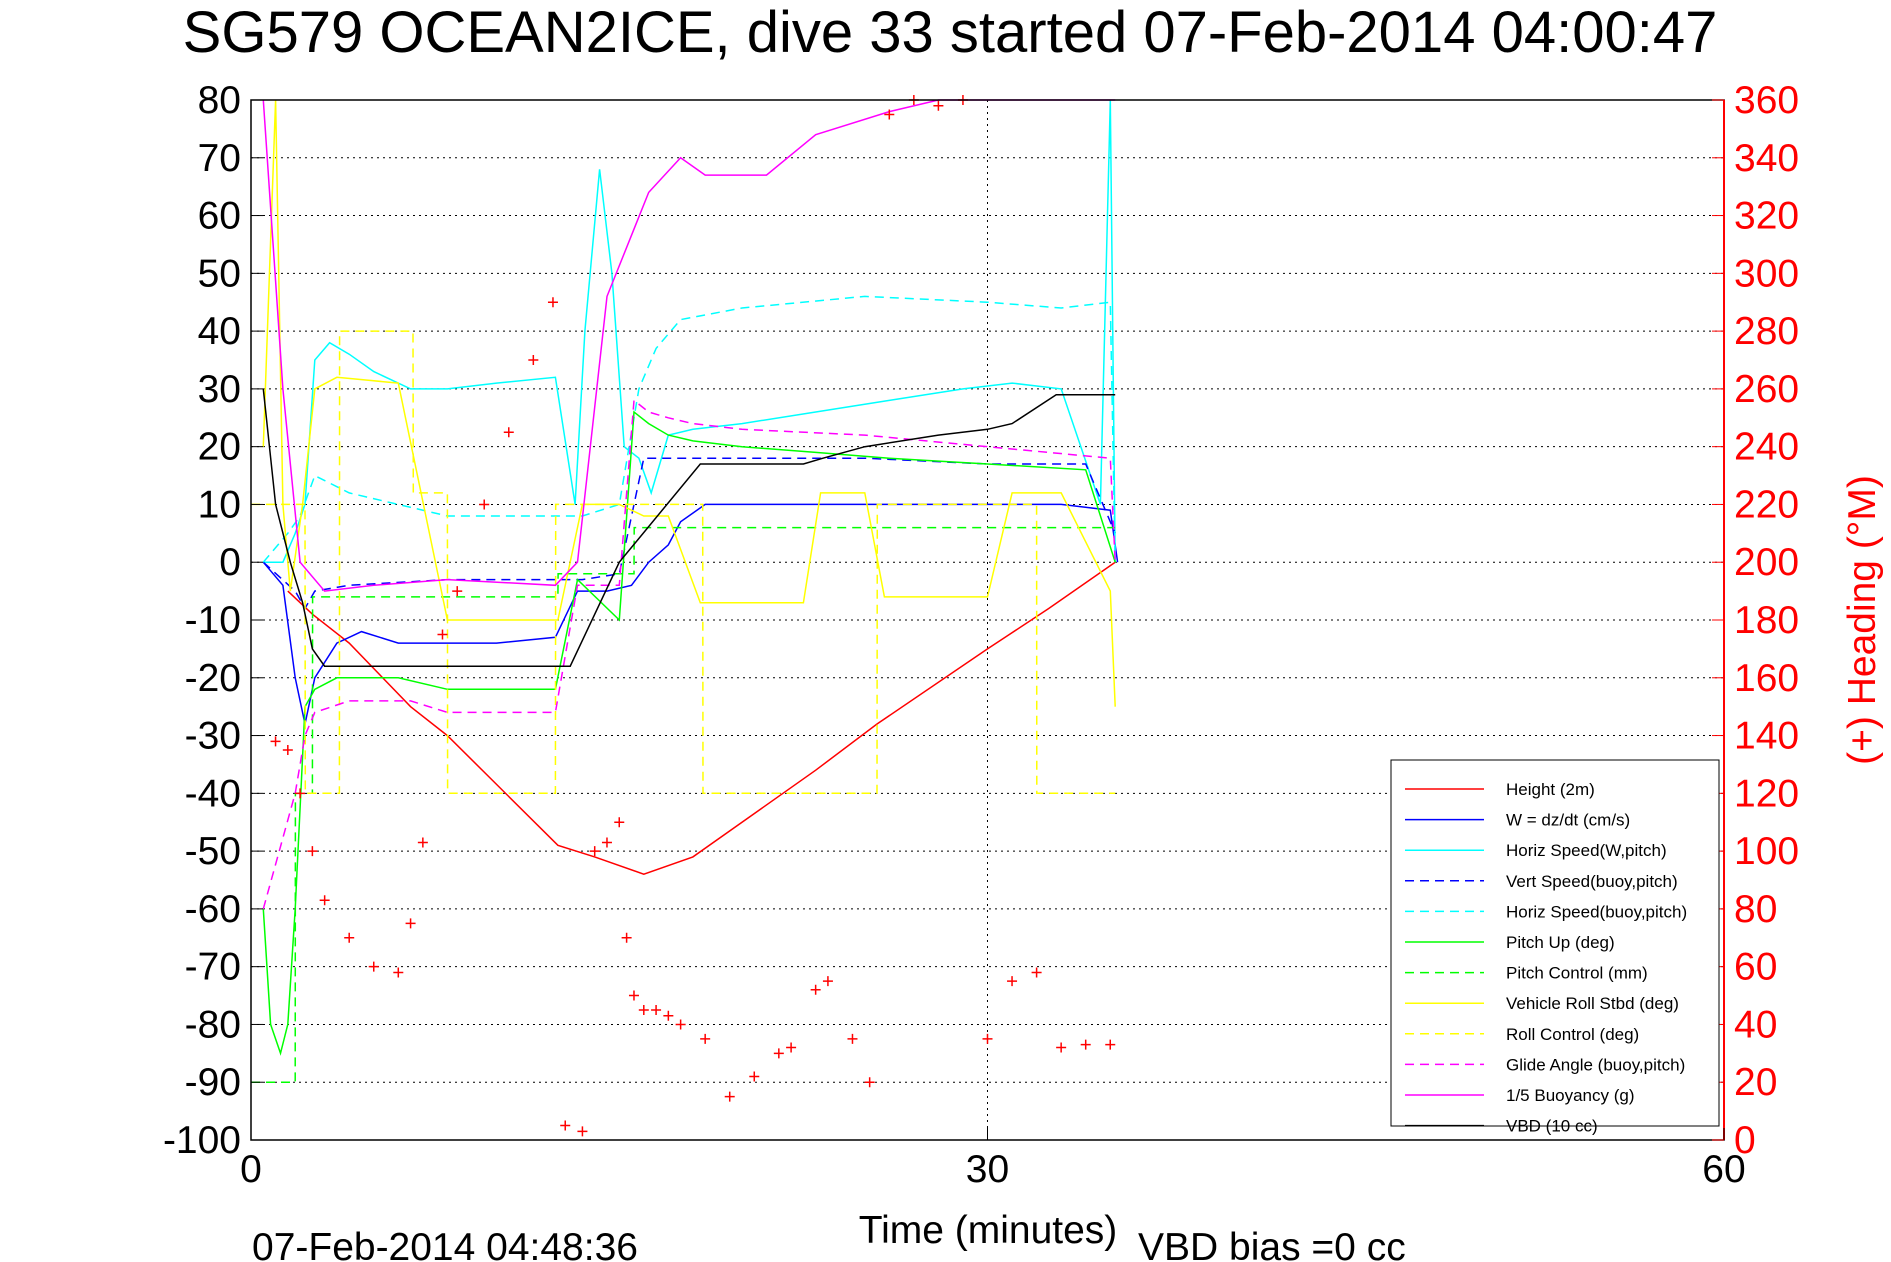 The width and height of the screenshot is (1891, 1262). What do you see at coordinates (1572, 1034) in the screenshot?
I see `legend-label: Roll Control (deg)` at bounding box center [1572, 1034].